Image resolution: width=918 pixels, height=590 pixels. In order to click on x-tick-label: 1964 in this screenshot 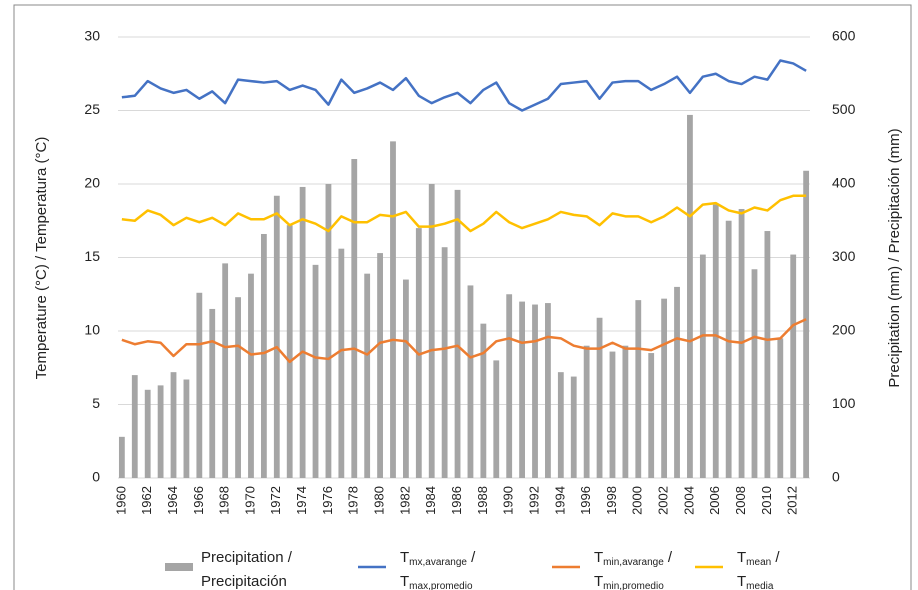, I will do `click(172, 500)`.